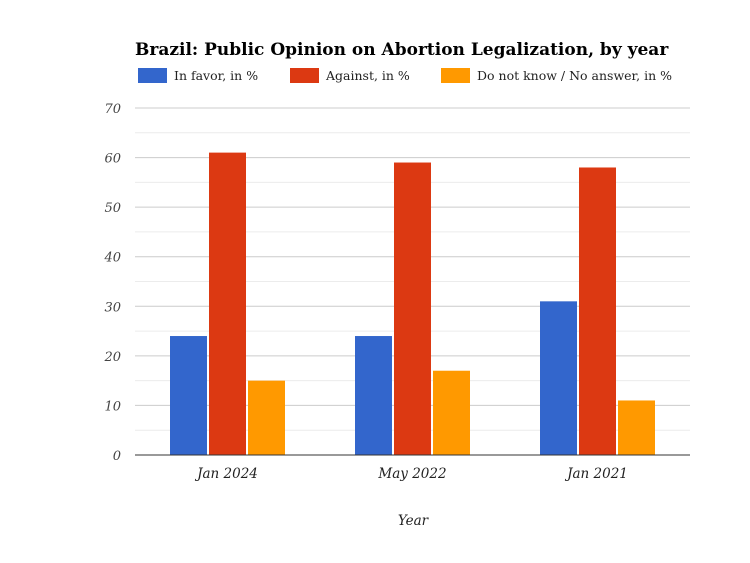 The image size is (750, 563). What do you see at coordinates (188, 395) in the screenshot?
I see `bar-in-favor-jan-2024` at bounding box center [188, 395].